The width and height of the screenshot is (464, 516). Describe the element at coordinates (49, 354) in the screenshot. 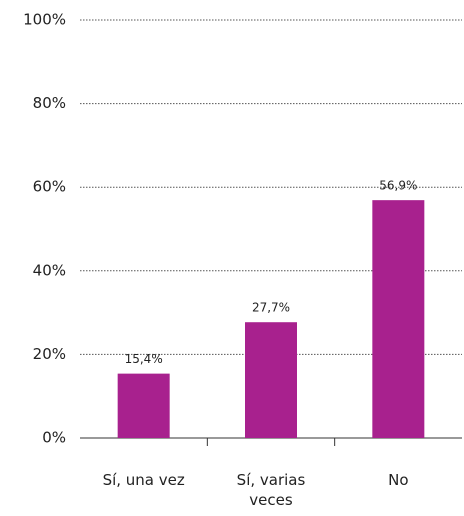

I see `y-tick-label: 20%` at that location.